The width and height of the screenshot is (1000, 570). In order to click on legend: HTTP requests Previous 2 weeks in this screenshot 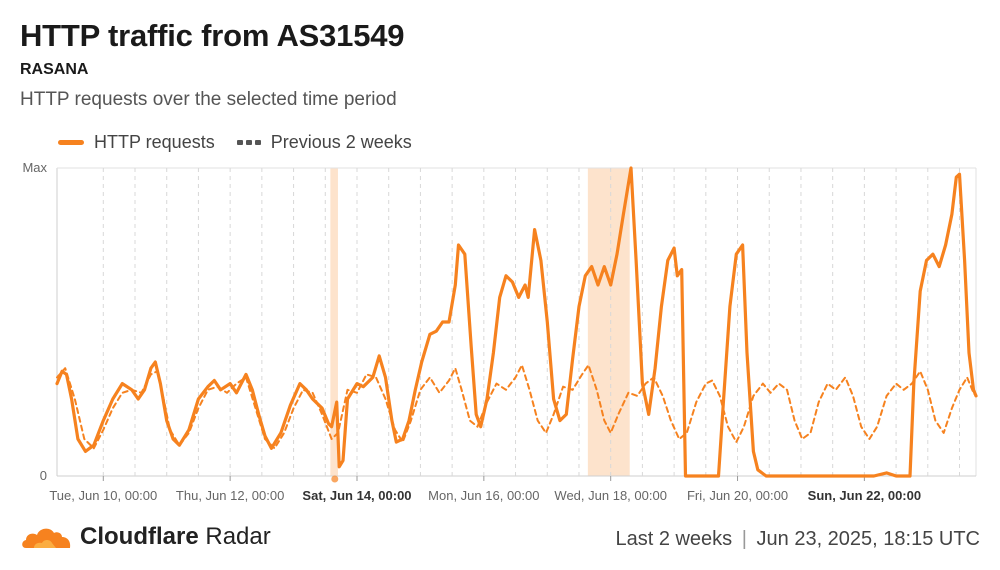, I will do `click(246, 142)`.